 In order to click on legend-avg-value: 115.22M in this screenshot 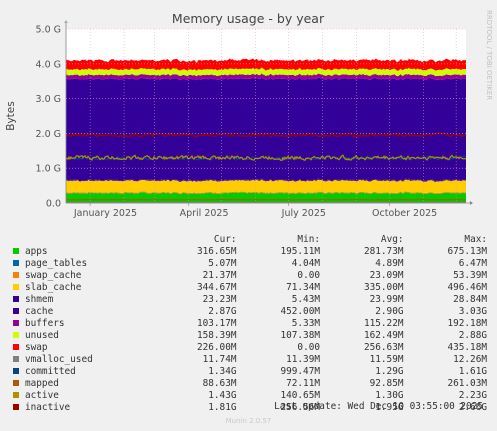, I will do `click(383, 323)`.